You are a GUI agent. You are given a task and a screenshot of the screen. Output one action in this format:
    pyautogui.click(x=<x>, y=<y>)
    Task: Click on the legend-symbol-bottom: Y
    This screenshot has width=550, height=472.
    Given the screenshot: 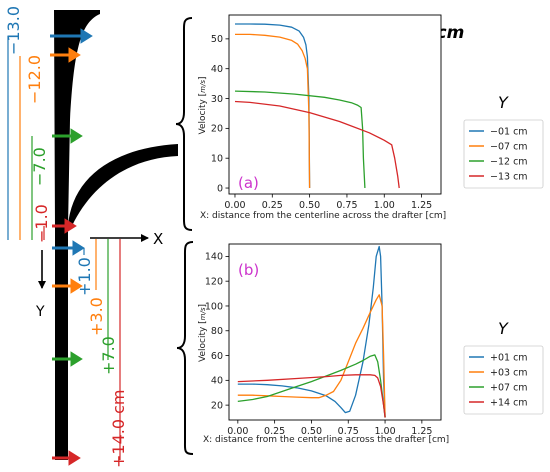 What is the action you would take?
    pyautogui.click(x=503, y=328)
    